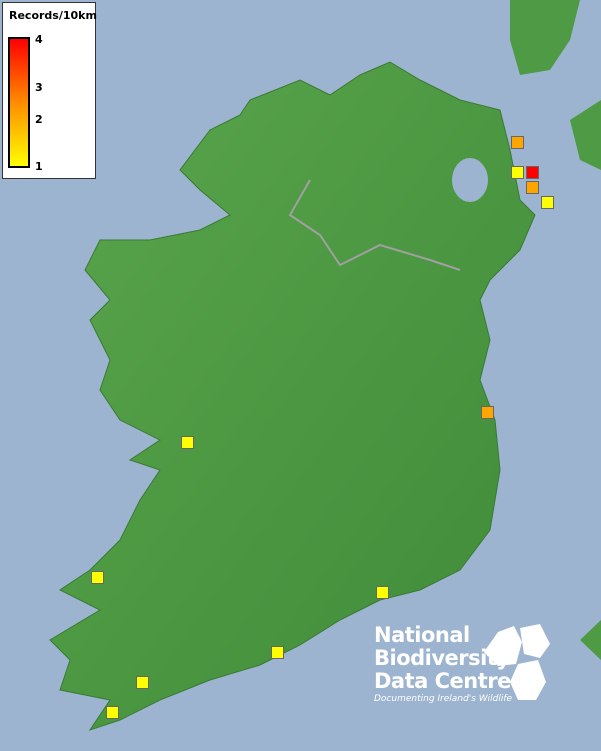 The width and height of the screenshot is (601, 751). I want to click on legend-tick: 1, so click(39, 166).